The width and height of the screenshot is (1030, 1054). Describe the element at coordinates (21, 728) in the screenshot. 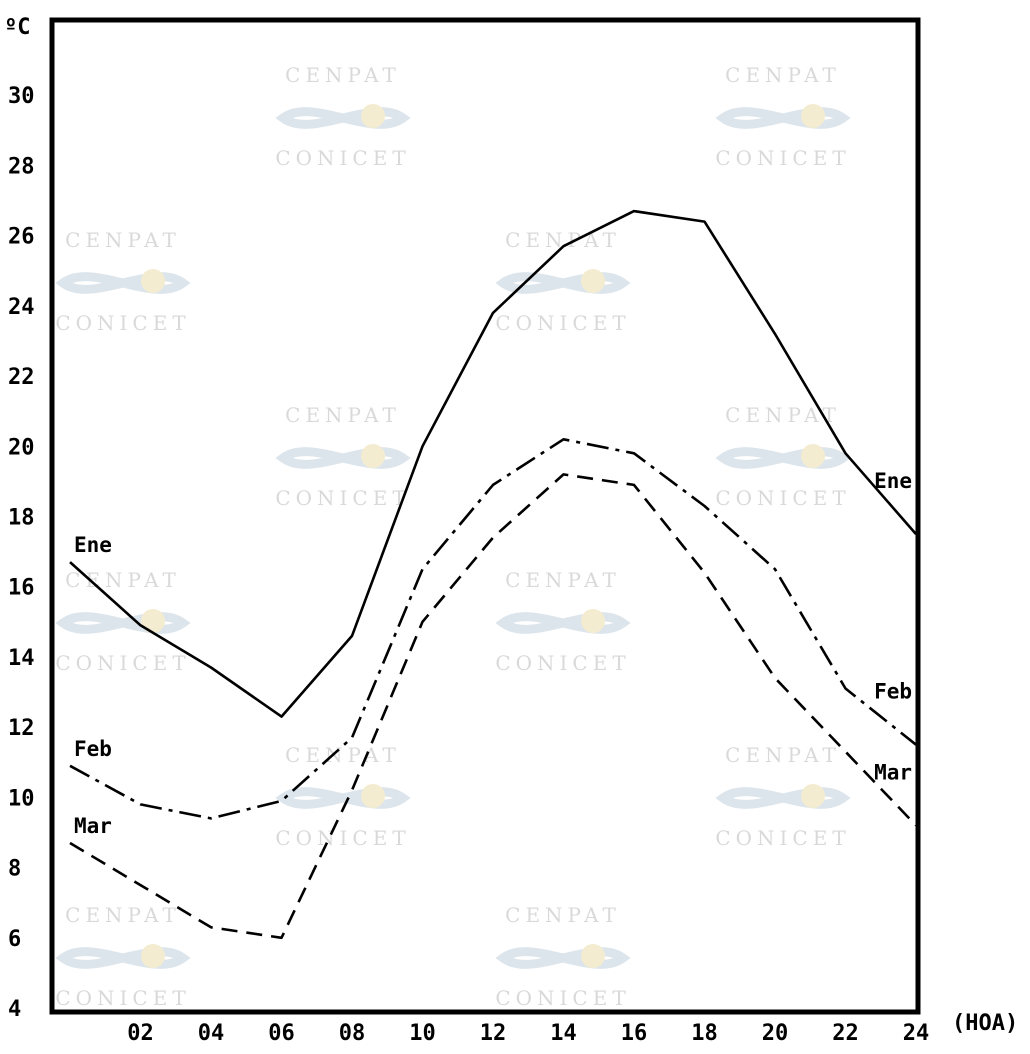

I see `y-tick-label: 12` at that location.